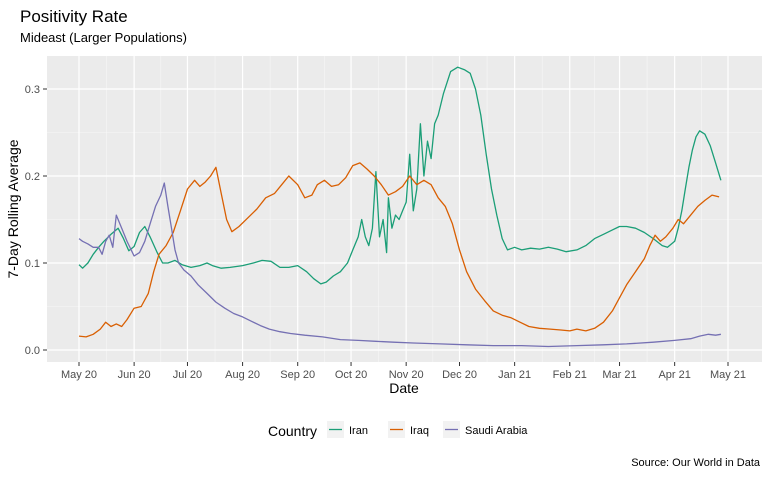 The width and height of the screenshot is (768, 479). What do you see at coordinates (13, 208) in the screenshot?
I see `y-axis-title: 7-Day Rolling Average` at bounding box center [13, 208].